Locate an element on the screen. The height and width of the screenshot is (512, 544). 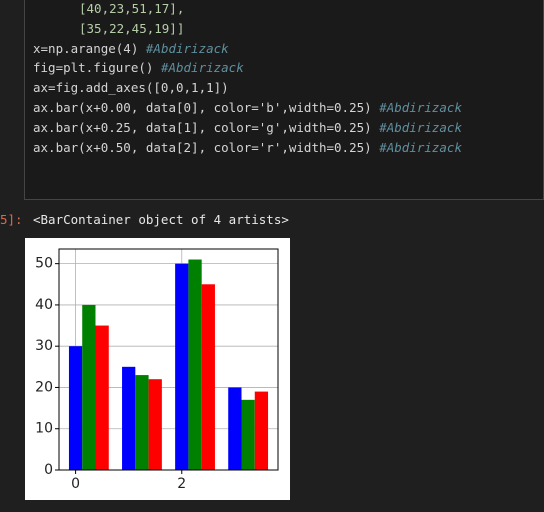
code-line: fig=plt.figure() #Abdirizack is located at coordinates (138, 68).